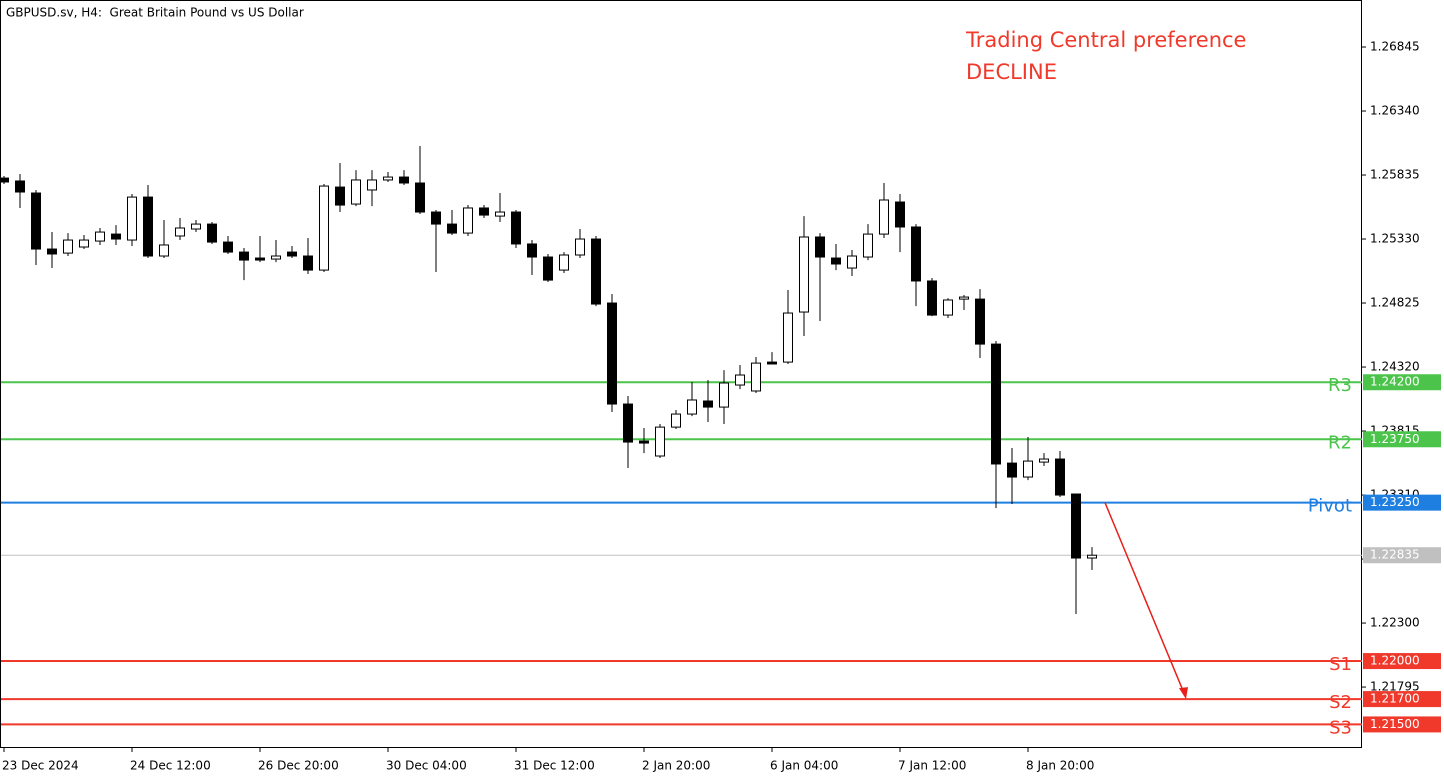 The height and width of the screenshot is (780, 1444). What do you see at coordinates (298, 766) in the screenshot?
I see `x-tick-label: 26 Dec 20:00` at bounding box center [298, 766].